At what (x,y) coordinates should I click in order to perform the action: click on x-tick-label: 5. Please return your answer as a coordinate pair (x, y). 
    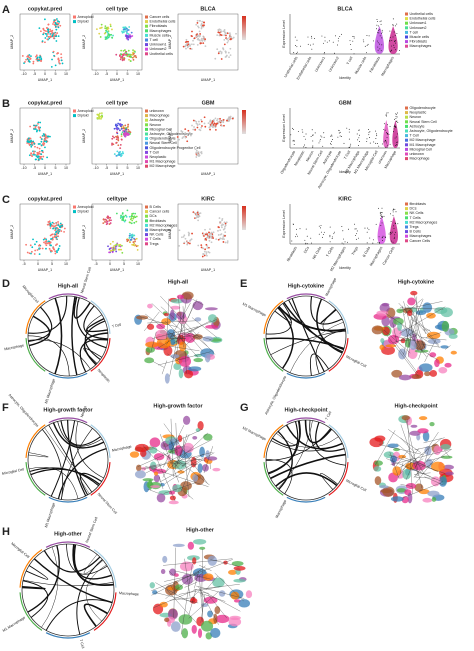
    Looking at the image, I should click on (124, 264).